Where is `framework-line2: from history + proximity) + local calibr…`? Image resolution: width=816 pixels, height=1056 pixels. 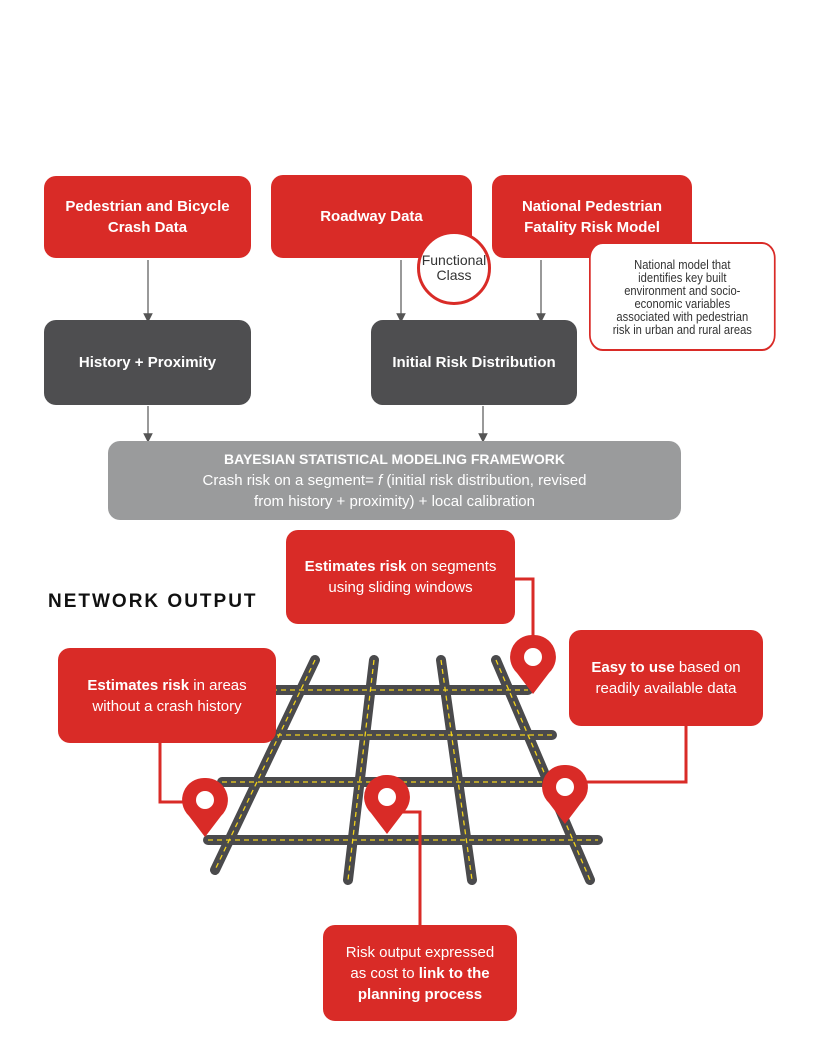
framework-line2: from history + proximity) + local calibr… is located at coordinates (394, 501).